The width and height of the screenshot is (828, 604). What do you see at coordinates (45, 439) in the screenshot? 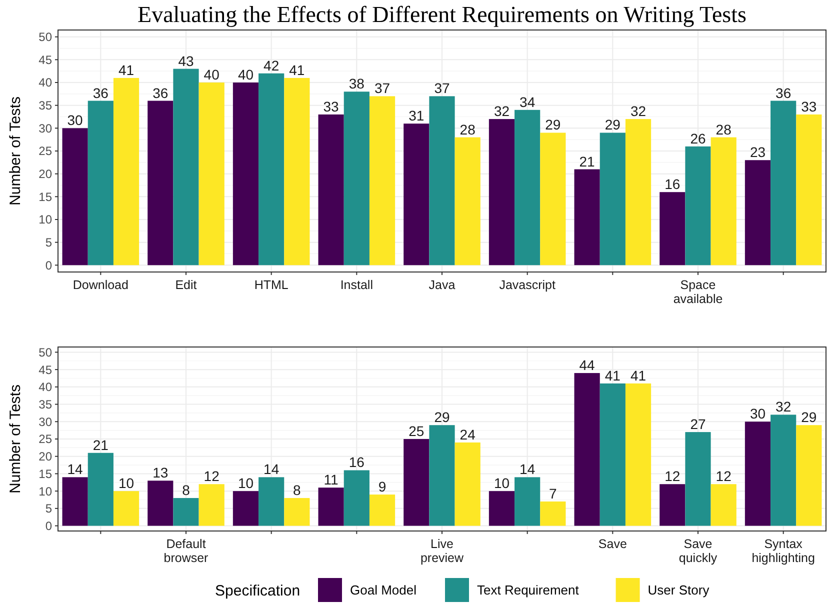
I see `y-tick-label: 25` at bounding box center [45, 439].